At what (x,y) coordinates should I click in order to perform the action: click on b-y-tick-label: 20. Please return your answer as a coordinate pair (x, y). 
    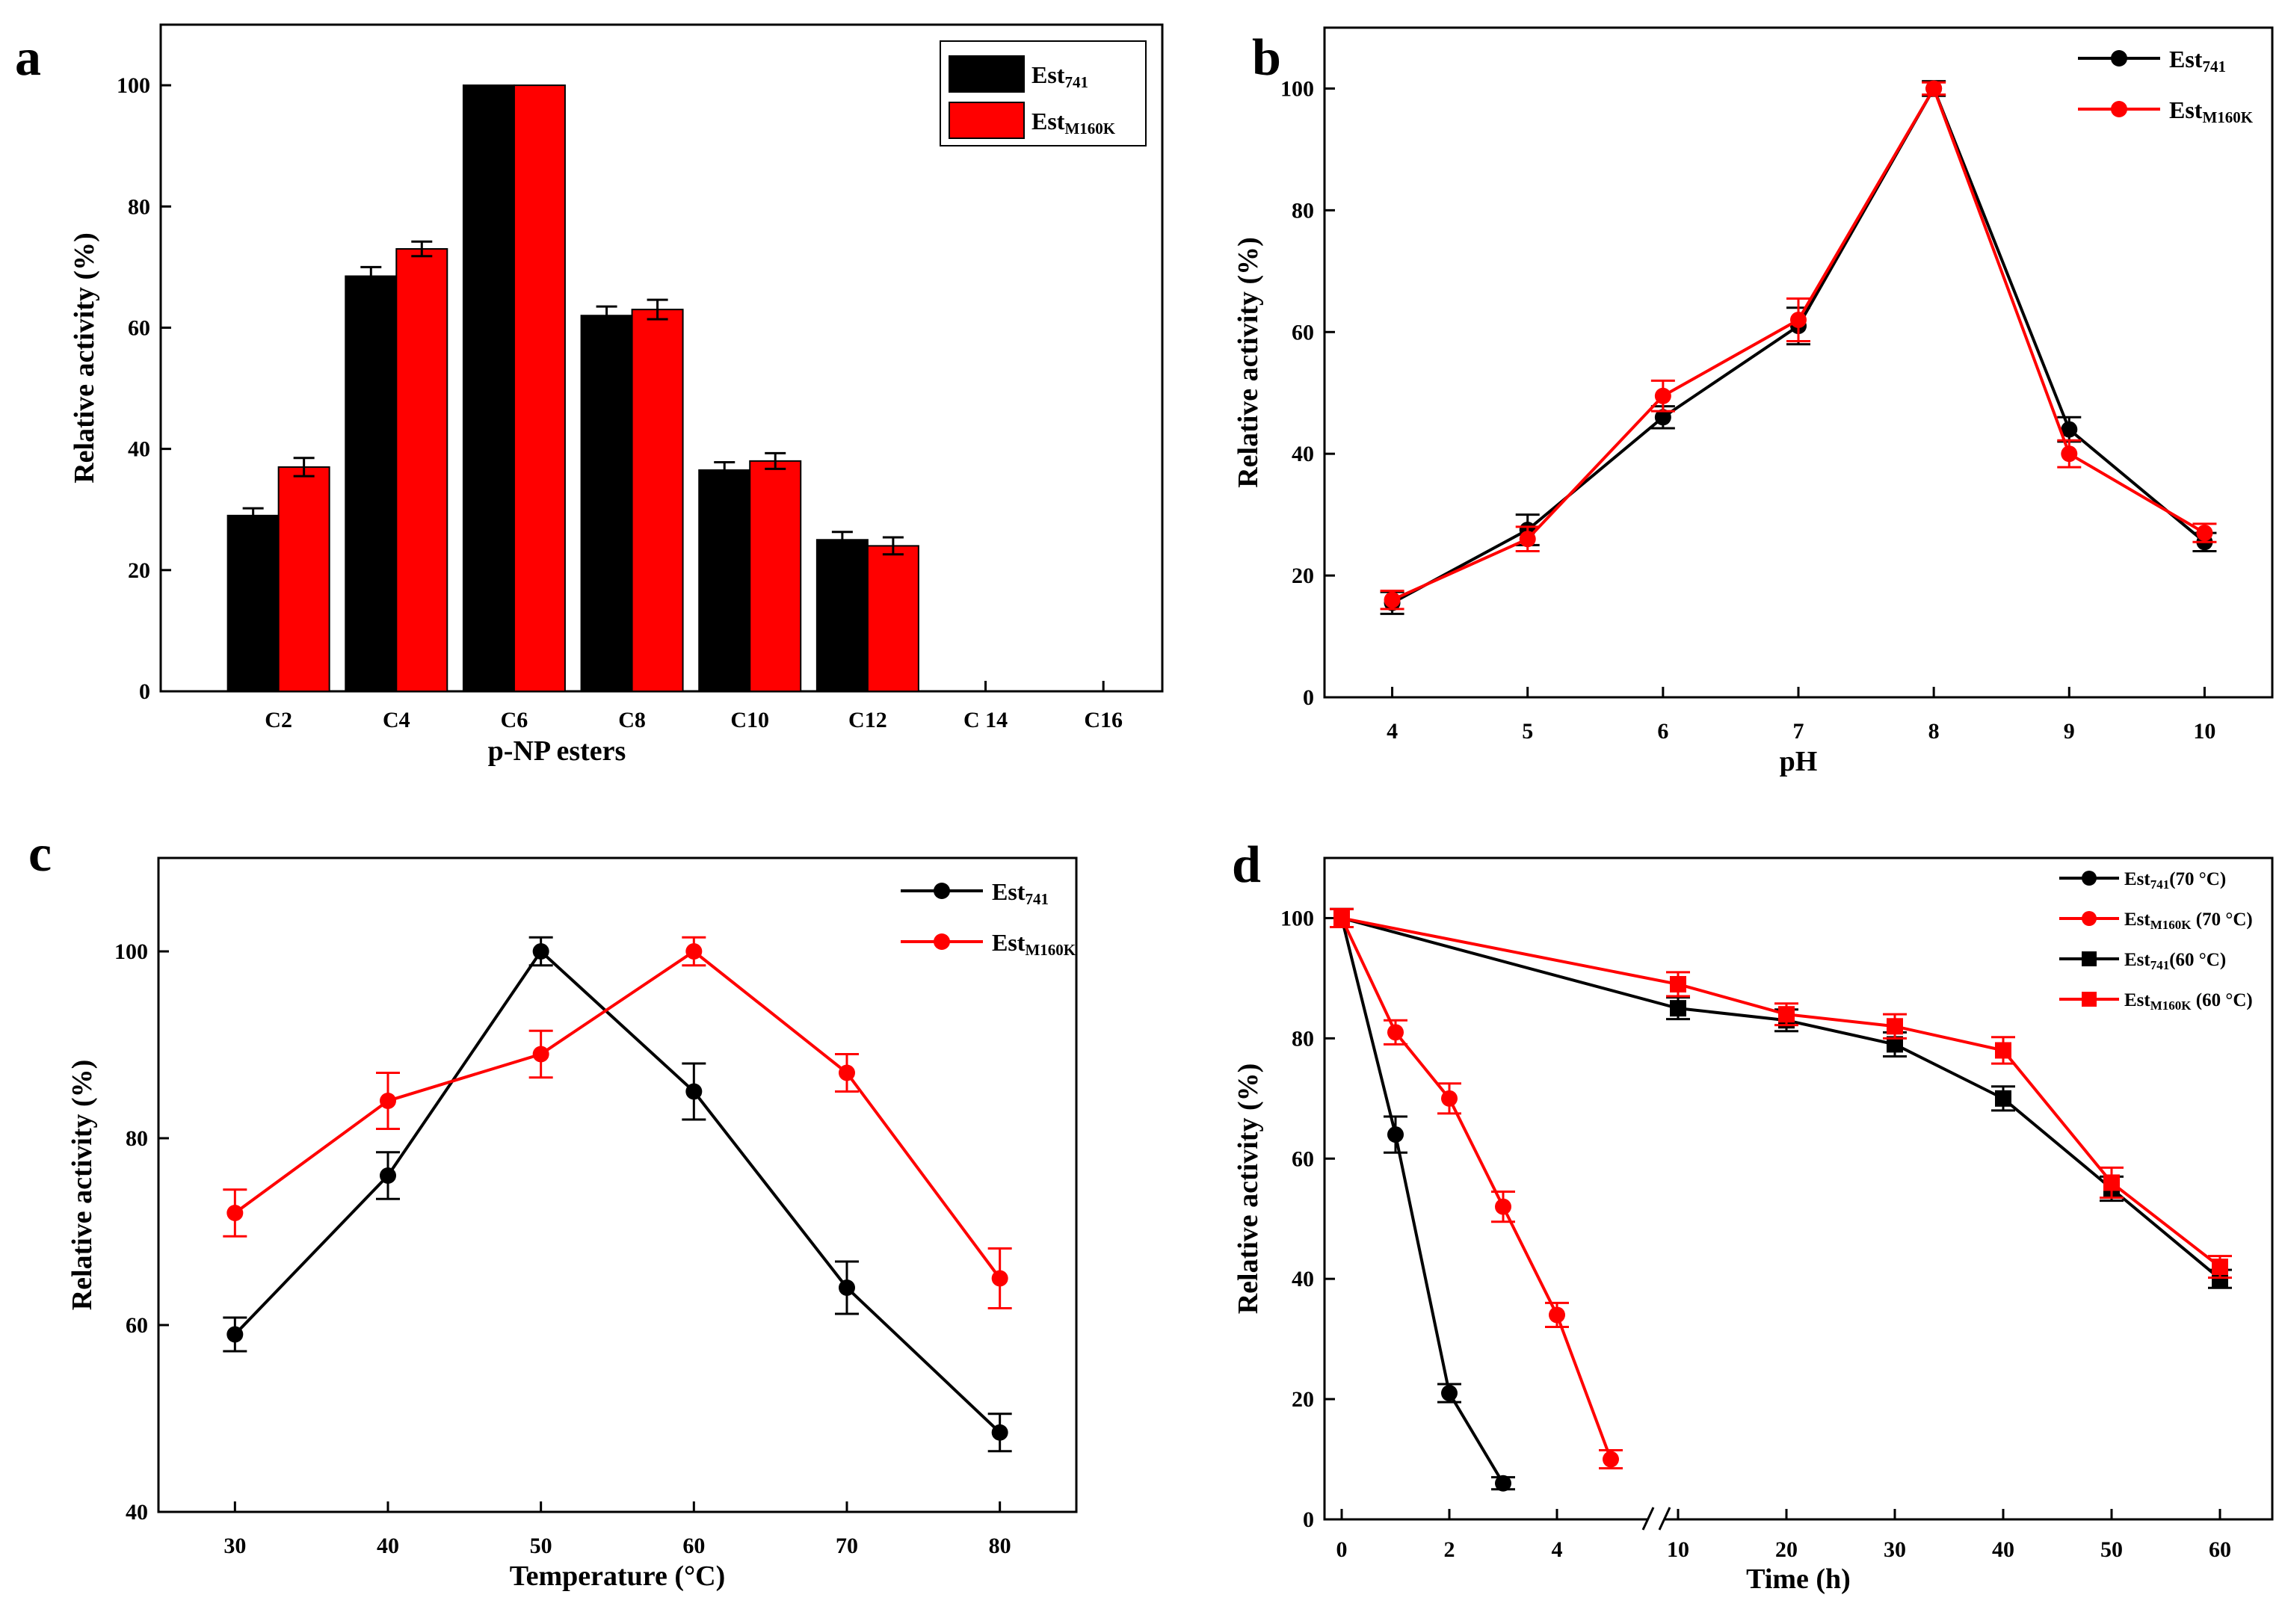
    Looking at the image, I should click on (1303, 576).